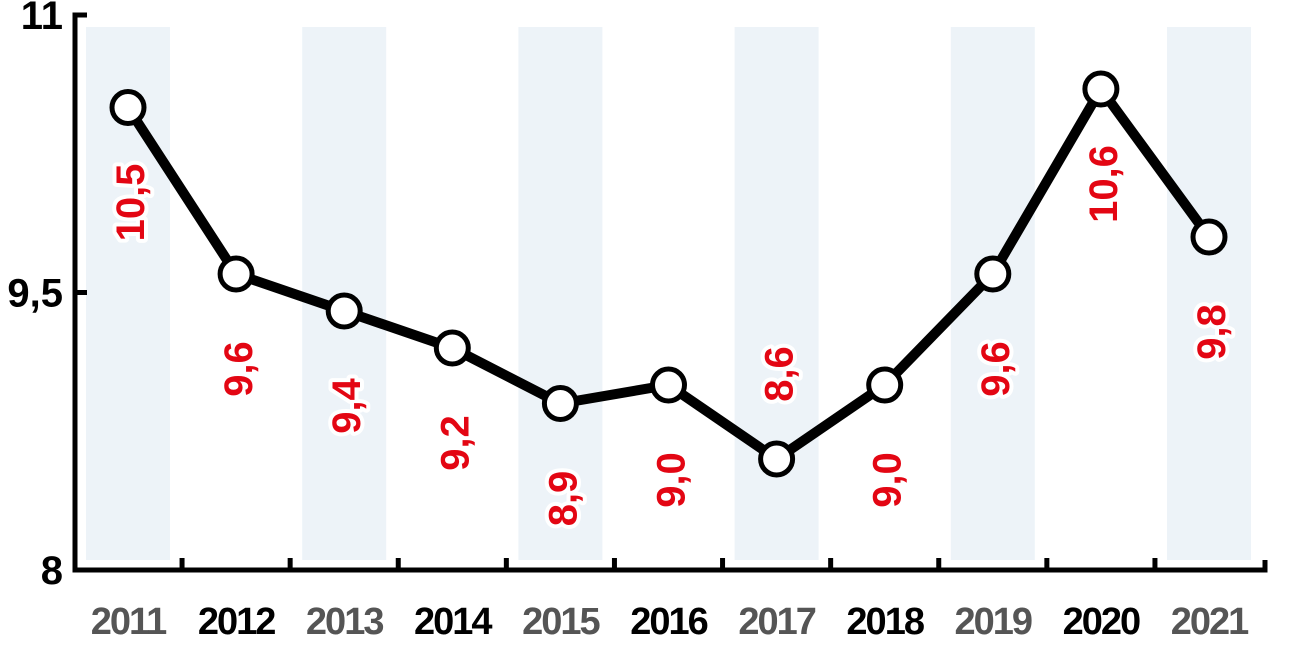  I want to click on y-tick-label: 8, so click(52, 571).